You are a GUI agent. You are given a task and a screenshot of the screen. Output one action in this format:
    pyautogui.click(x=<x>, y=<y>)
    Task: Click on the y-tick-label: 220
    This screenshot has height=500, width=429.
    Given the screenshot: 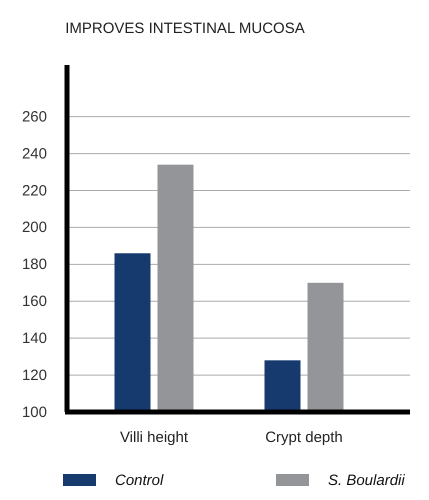 What is the action you would take?
    pyautogui.click(x=34, y=191)
    